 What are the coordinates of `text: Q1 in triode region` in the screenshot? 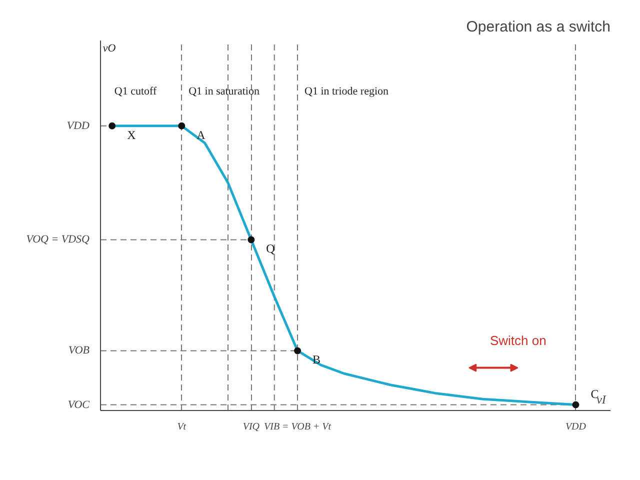 It's located at (347, 91).